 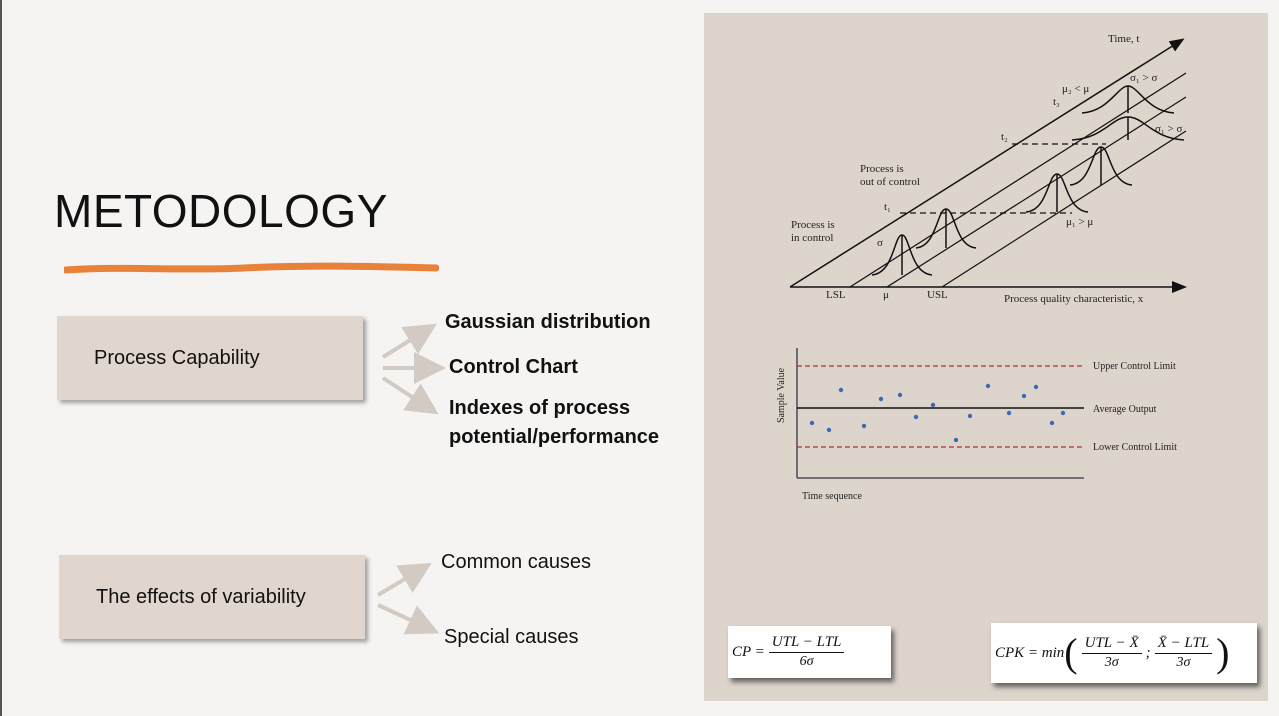 What do you see at coordinates (832, 496) in the screenshot?
I see `time-sequence-label: Time sequence` at bounding box center [832, 496].